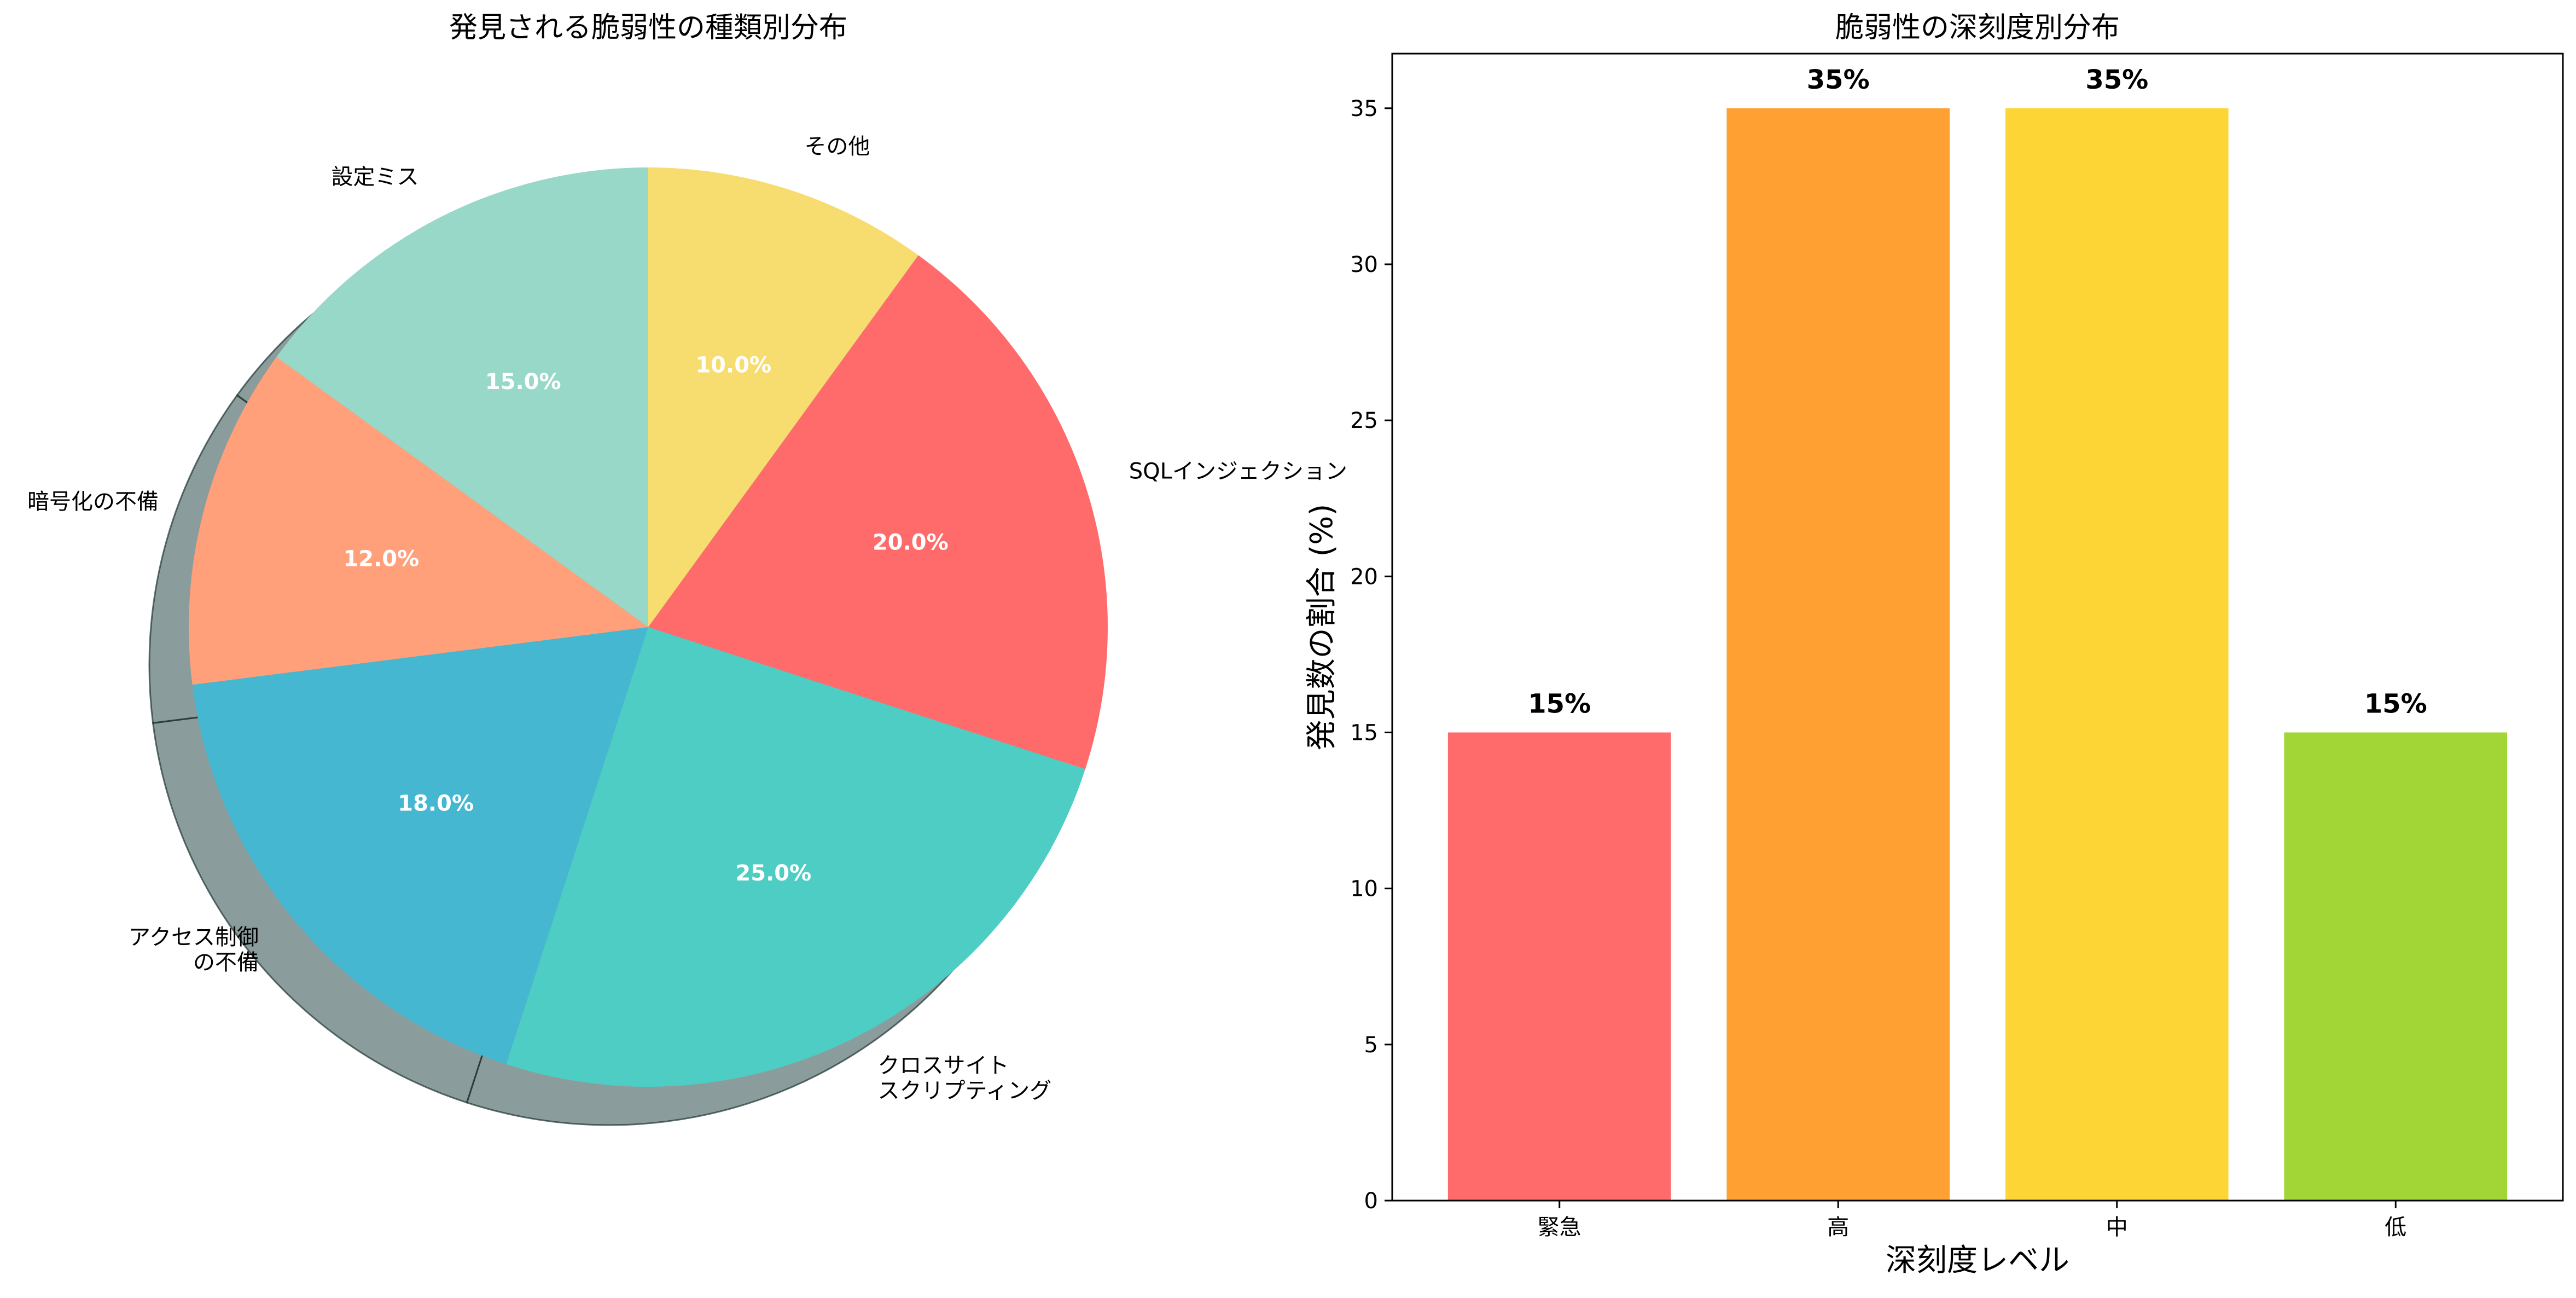  Describe the element at coordinates (2395, 1227) in the screenshot. I see `bar-x-tick-label: 低` at that location.